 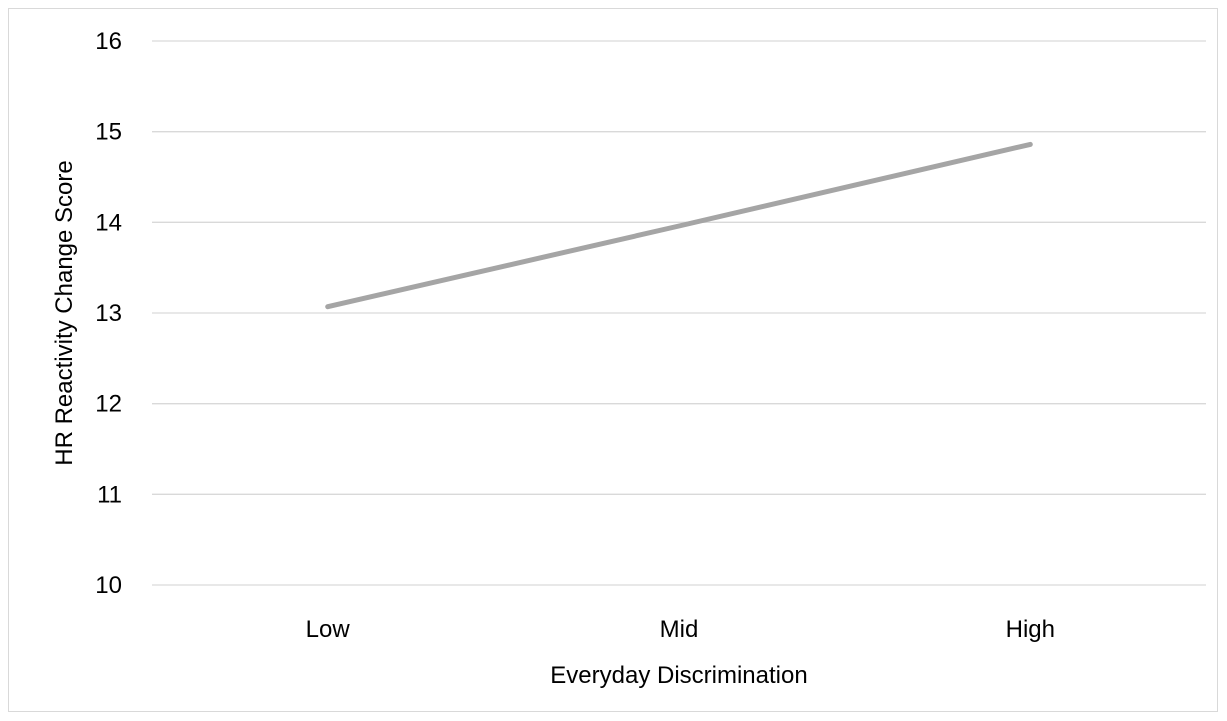 I want to click on x-tick-labels: Low Mid High, so click(x=680, y=629).